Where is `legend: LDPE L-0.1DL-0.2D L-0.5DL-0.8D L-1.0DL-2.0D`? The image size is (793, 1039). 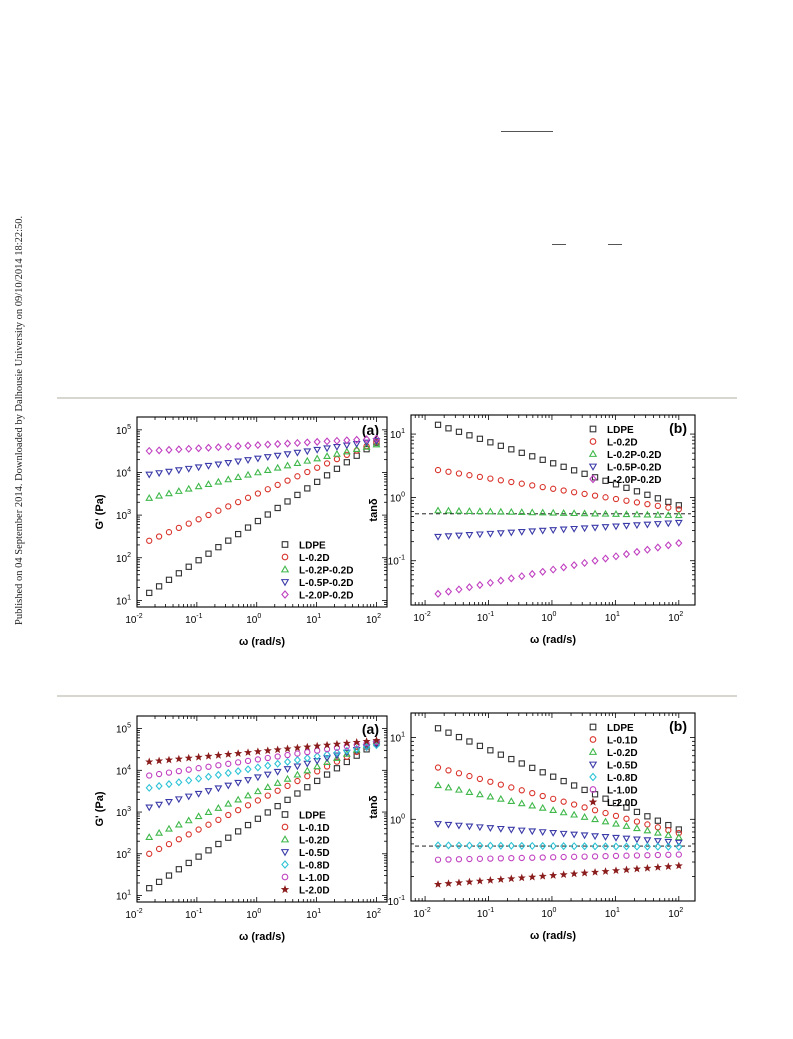
legend: LDPE L-0.1DL-0.2D L-0.5DL-0.8D L-1.0DL-2.0D is located at coordinates (613, 766).